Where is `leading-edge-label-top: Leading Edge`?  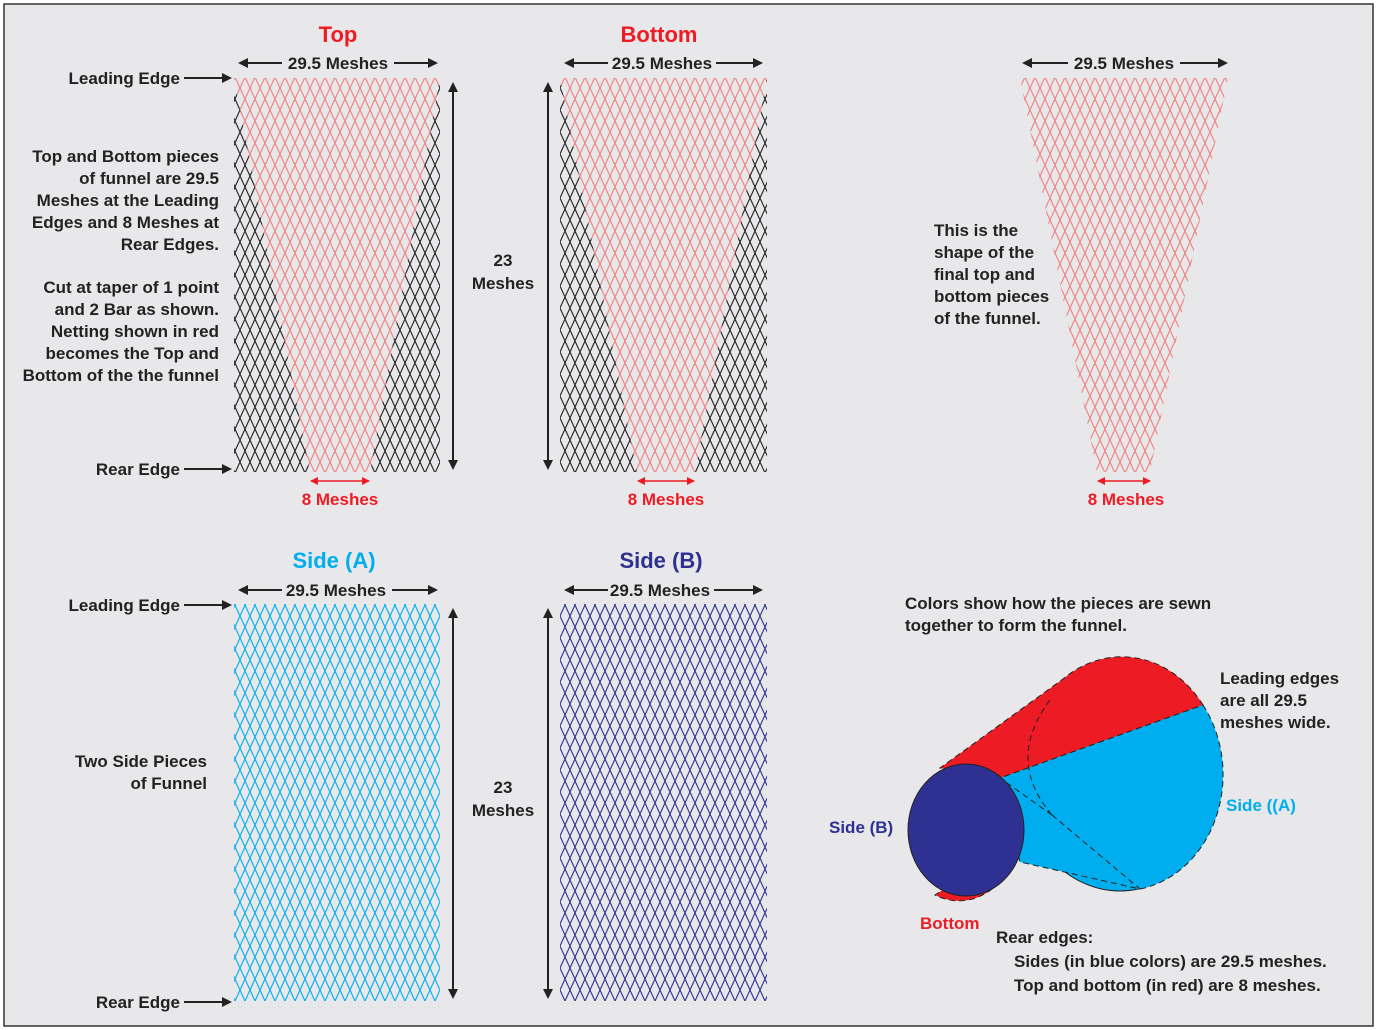 leading-edge-label-top: Leading Edge is located at coordinates (124, 78).